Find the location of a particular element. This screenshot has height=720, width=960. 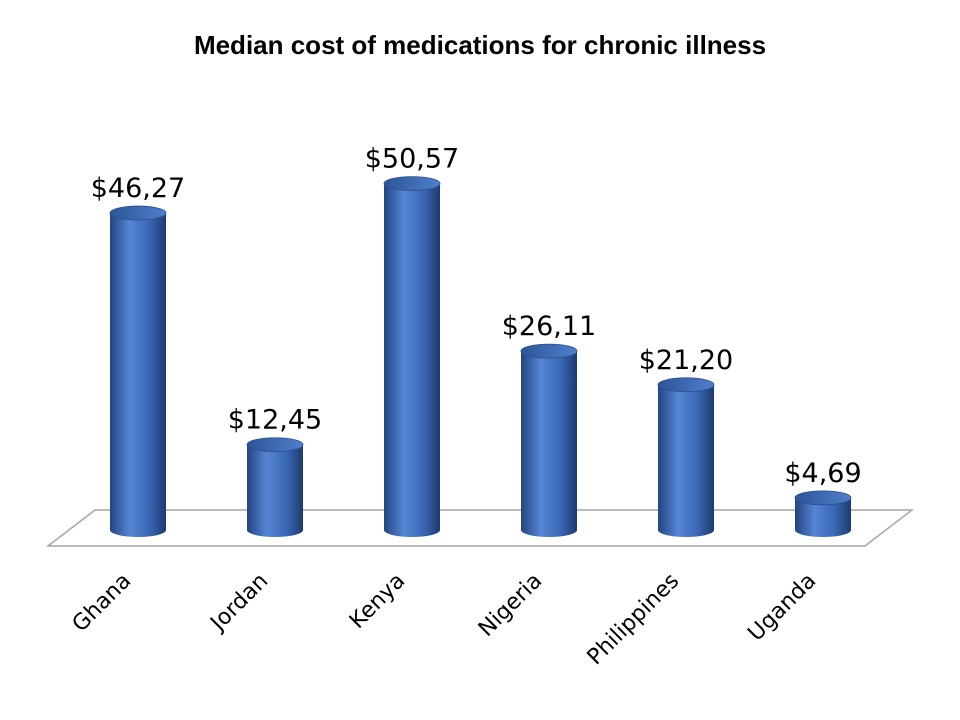

bar-uganda is located at coordinates (823, 513).